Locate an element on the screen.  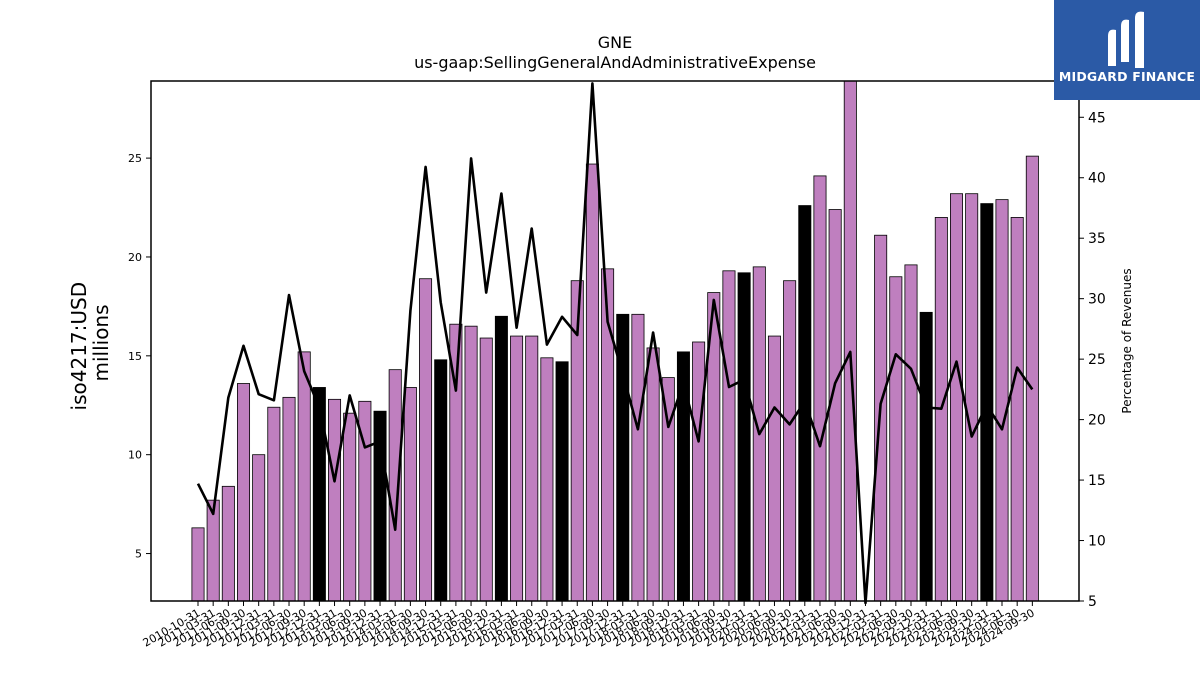
midgard-finance-logo: MIDGARD FINANCE is located at coordinates (1127, 50).